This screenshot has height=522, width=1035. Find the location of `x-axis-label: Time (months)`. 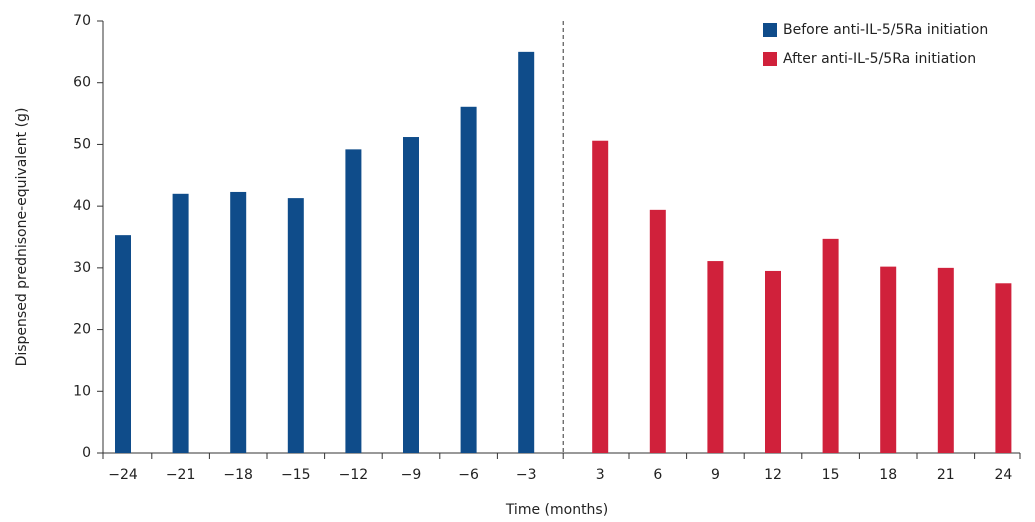

x-axis-label: Time (months) is located at coordinates (556, 510).